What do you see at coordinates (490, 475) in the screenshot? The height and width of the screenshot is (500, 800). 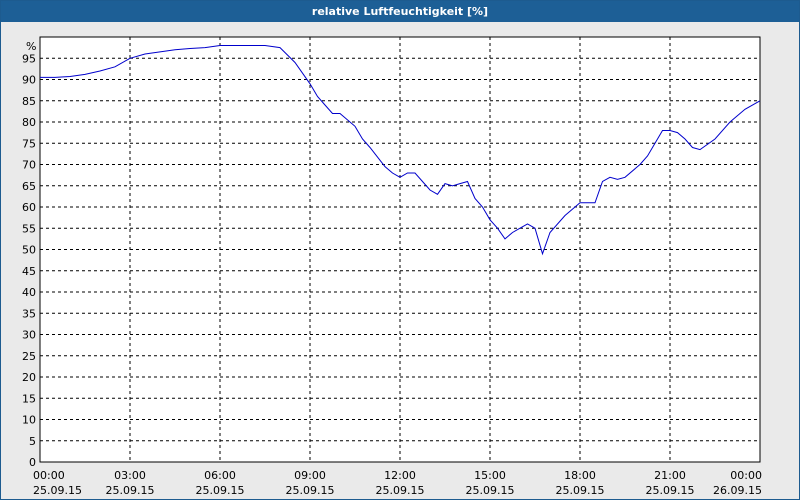 I see `x-tick-time: 15:00` at bounding box center [490, 475].